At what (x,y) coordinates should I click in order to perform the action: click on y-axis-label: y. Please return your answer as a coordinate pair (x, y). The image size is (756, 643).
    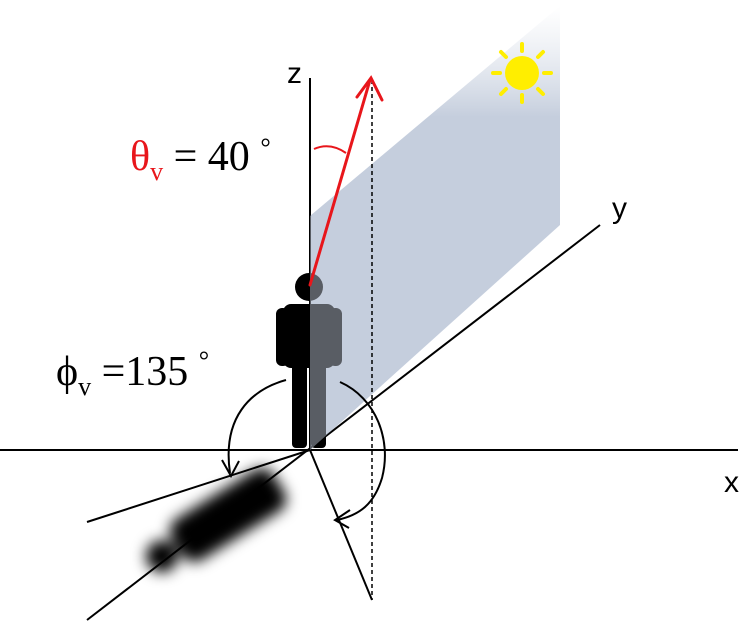
    Looking at the image, I should click on (619, 208).